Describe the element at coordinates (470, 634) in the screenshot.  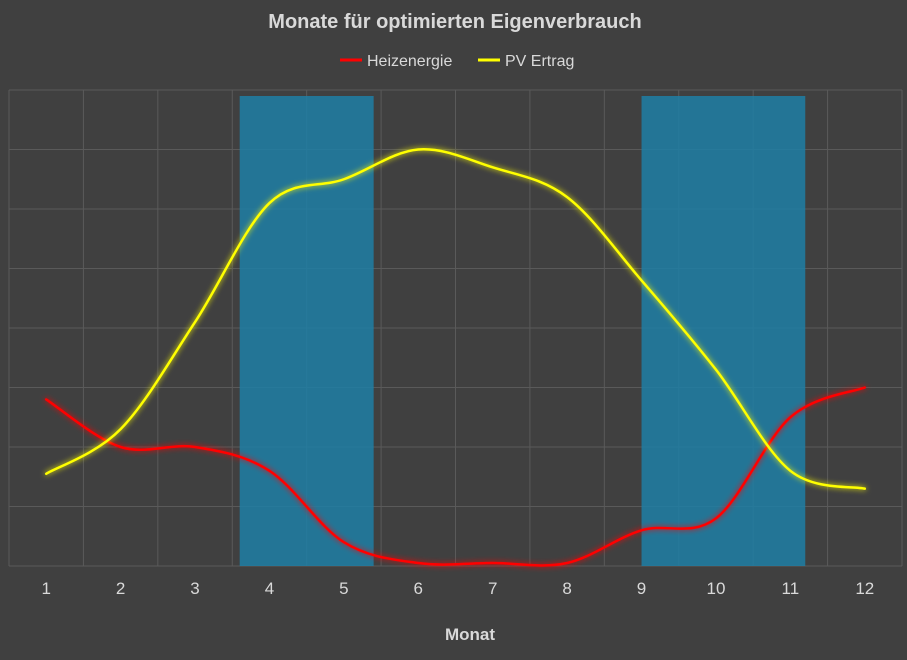
I see `x-axis-label: Monat` at that location.